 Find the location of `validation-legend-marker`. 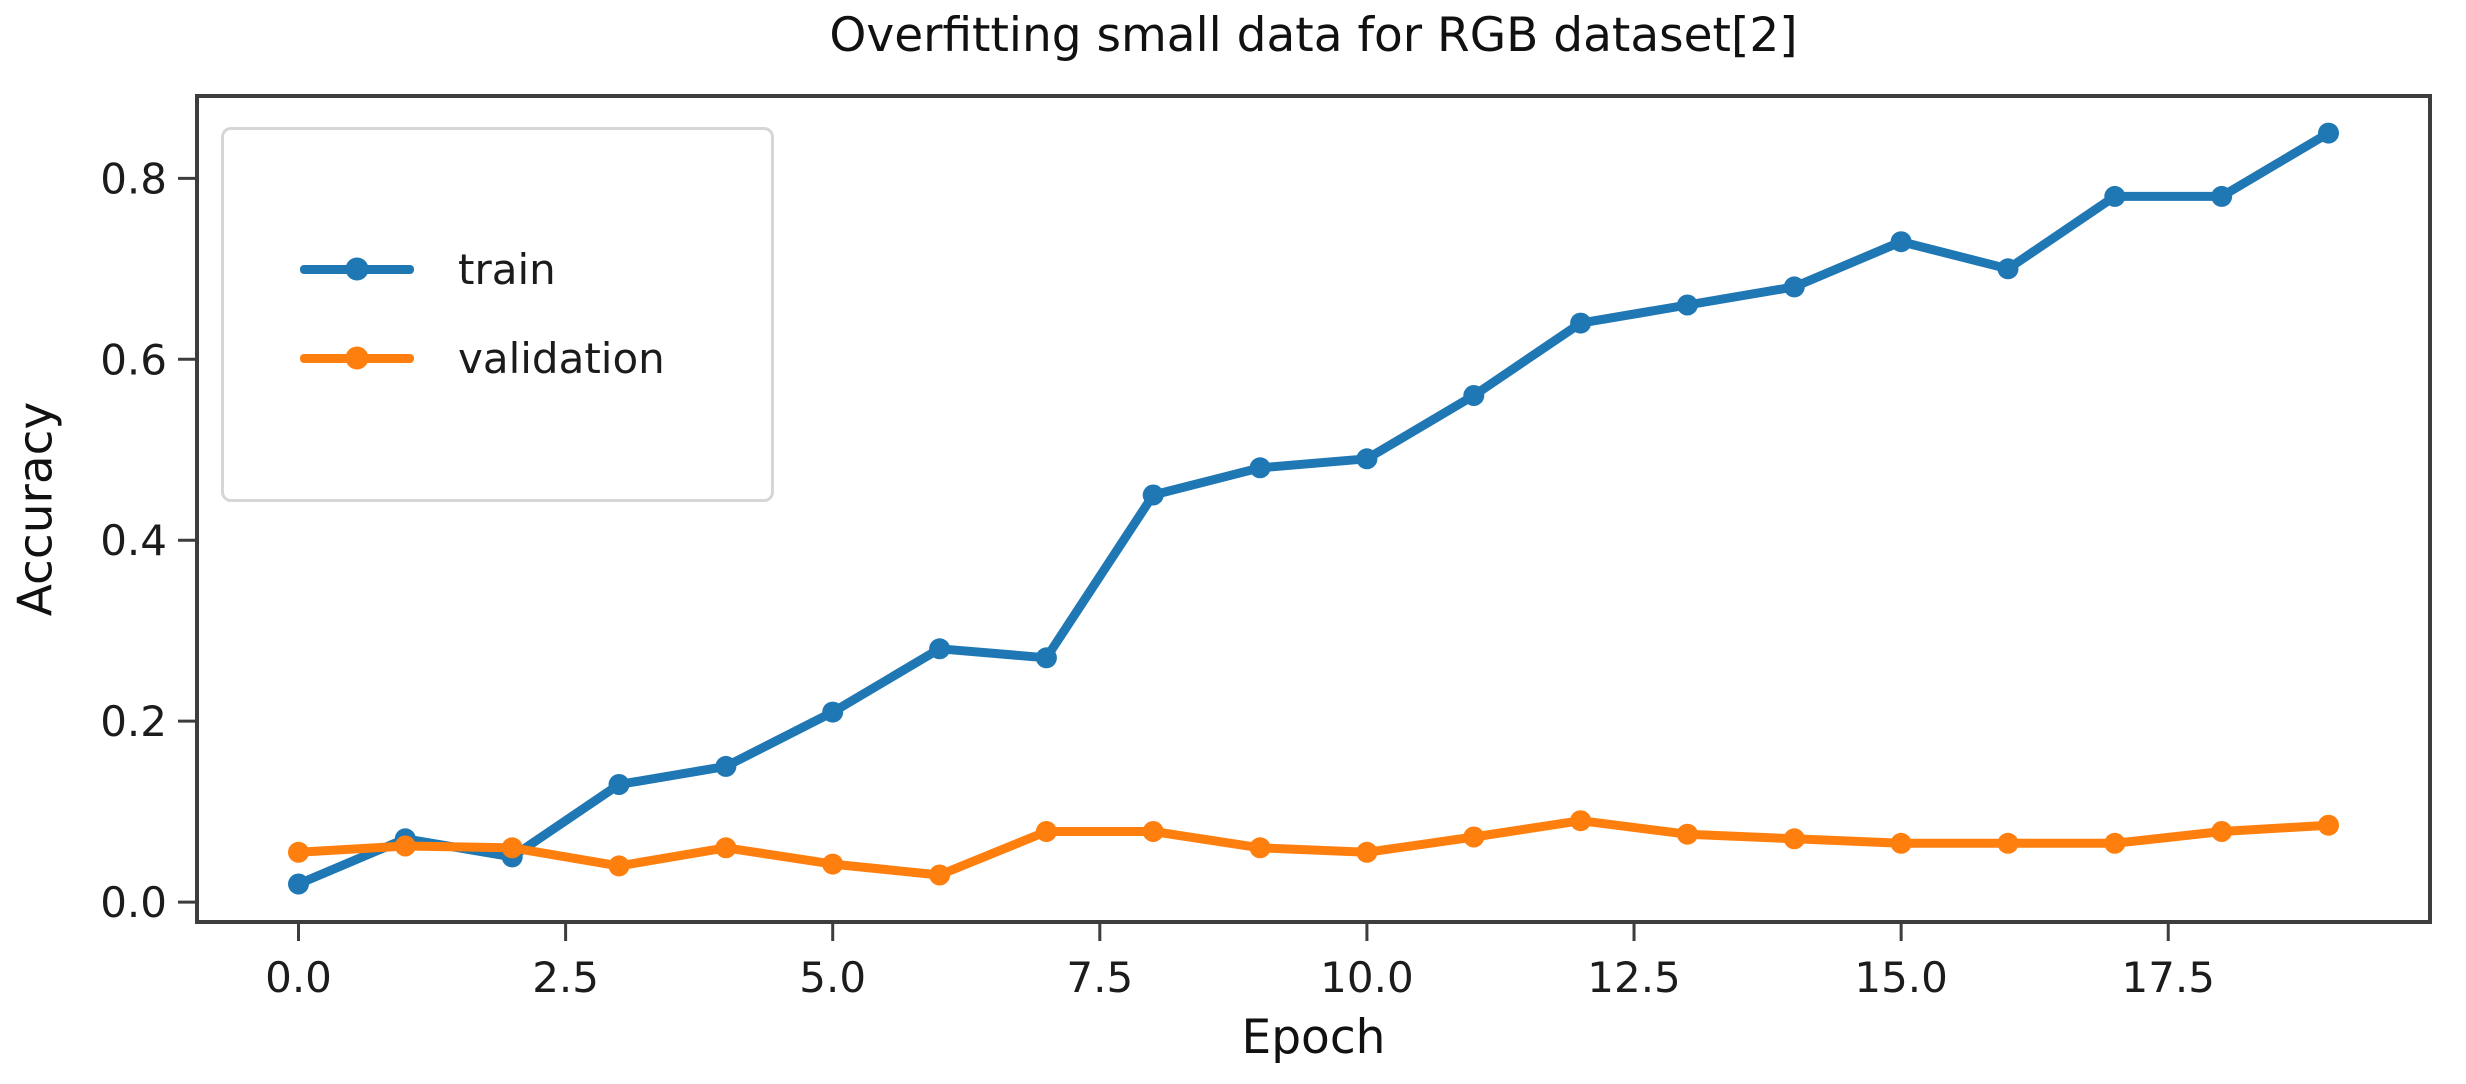

validation-legend-marker is located at coordinates (357, 358).